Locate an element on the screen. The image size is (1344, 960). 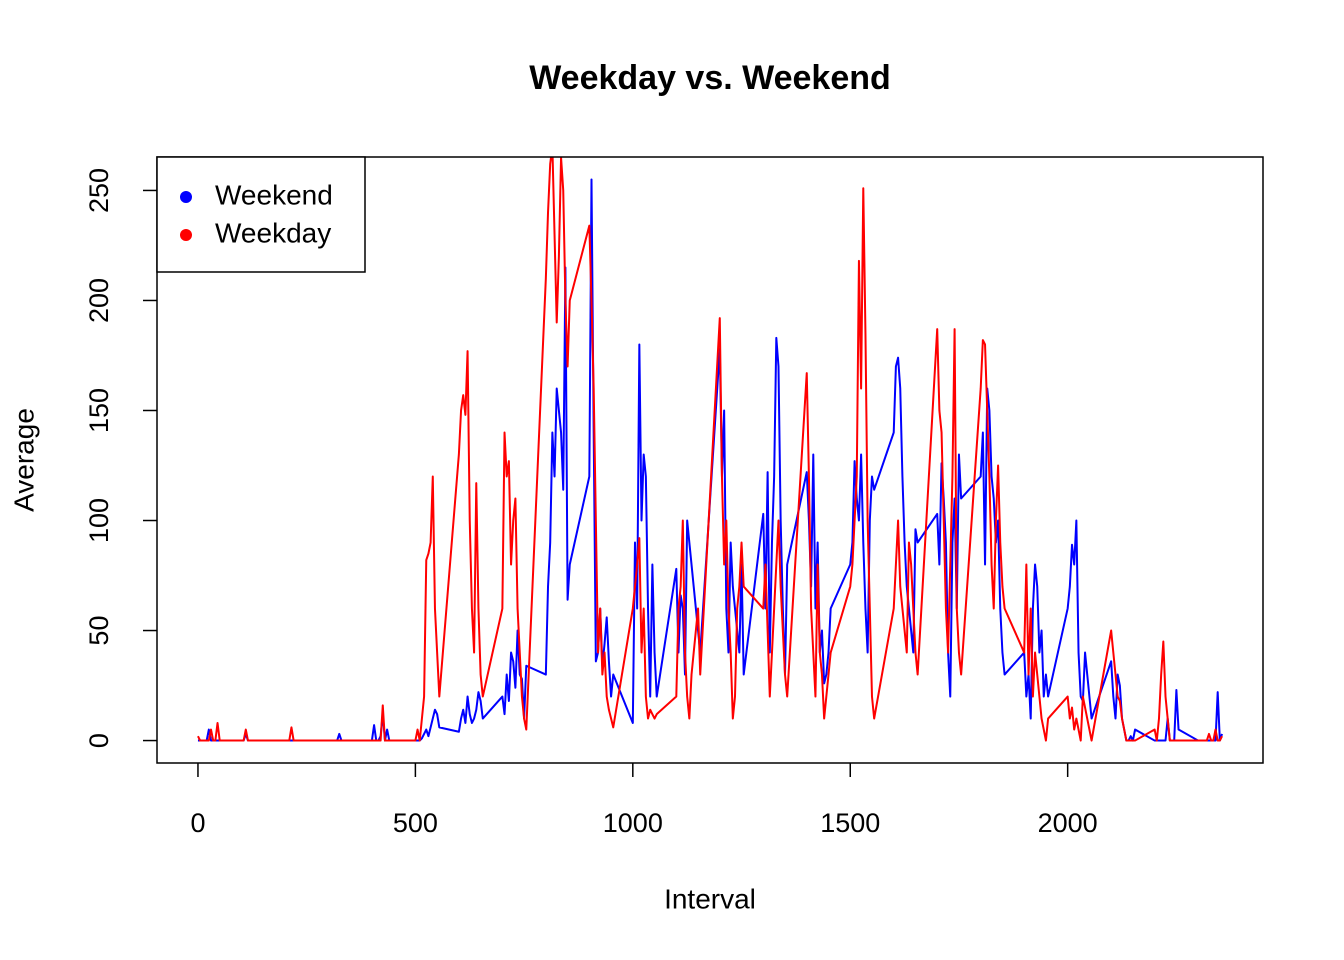
legend: Weekend Weekday is located at coordinates (261, 214).